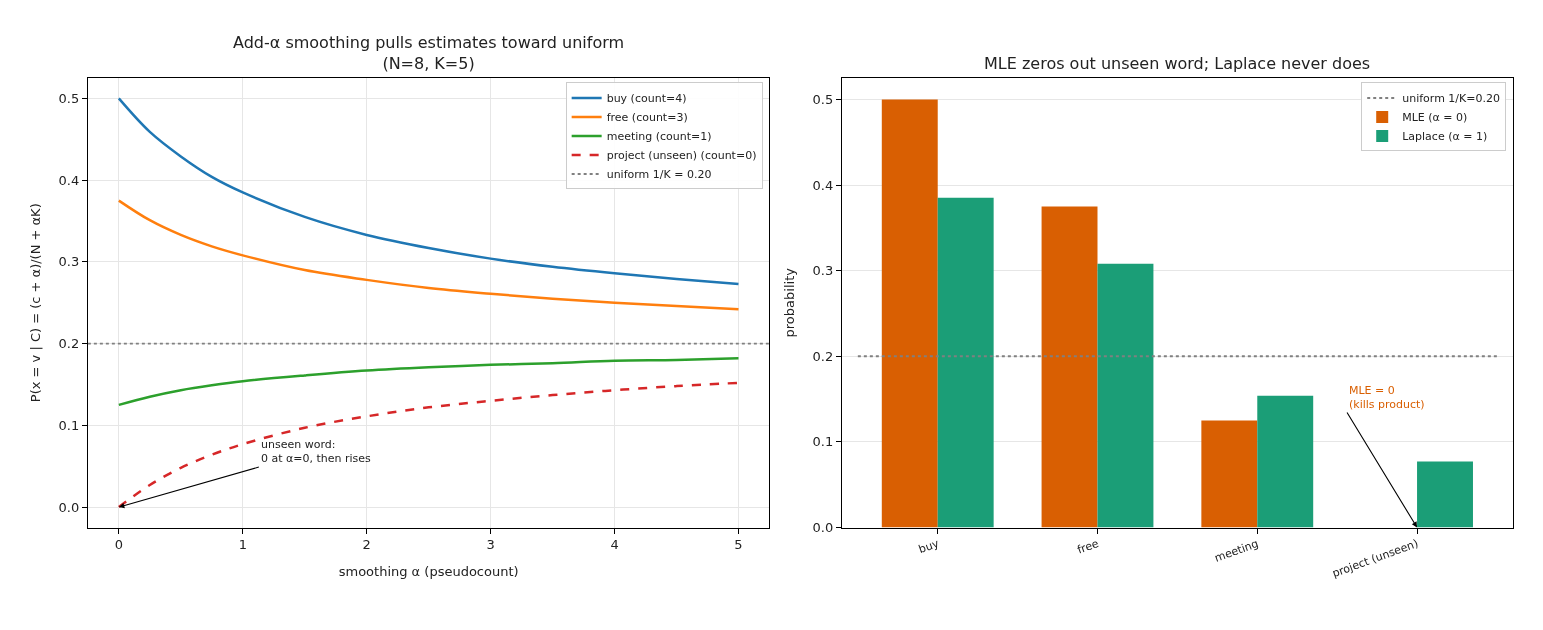  I want to click on legend-label: project (unseen) (count=0), so click(681, 156).